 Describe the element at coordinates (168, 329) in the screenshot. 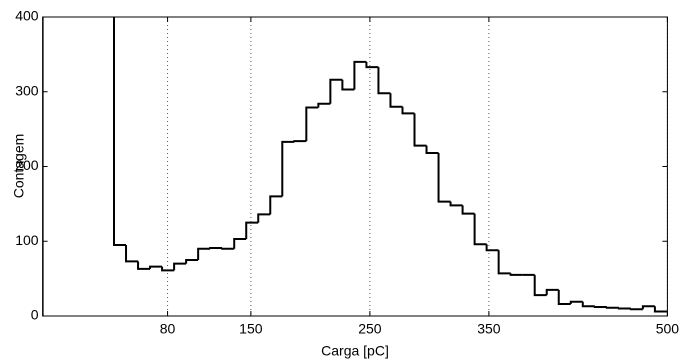

I see `x-tick-label: 80` at that location.